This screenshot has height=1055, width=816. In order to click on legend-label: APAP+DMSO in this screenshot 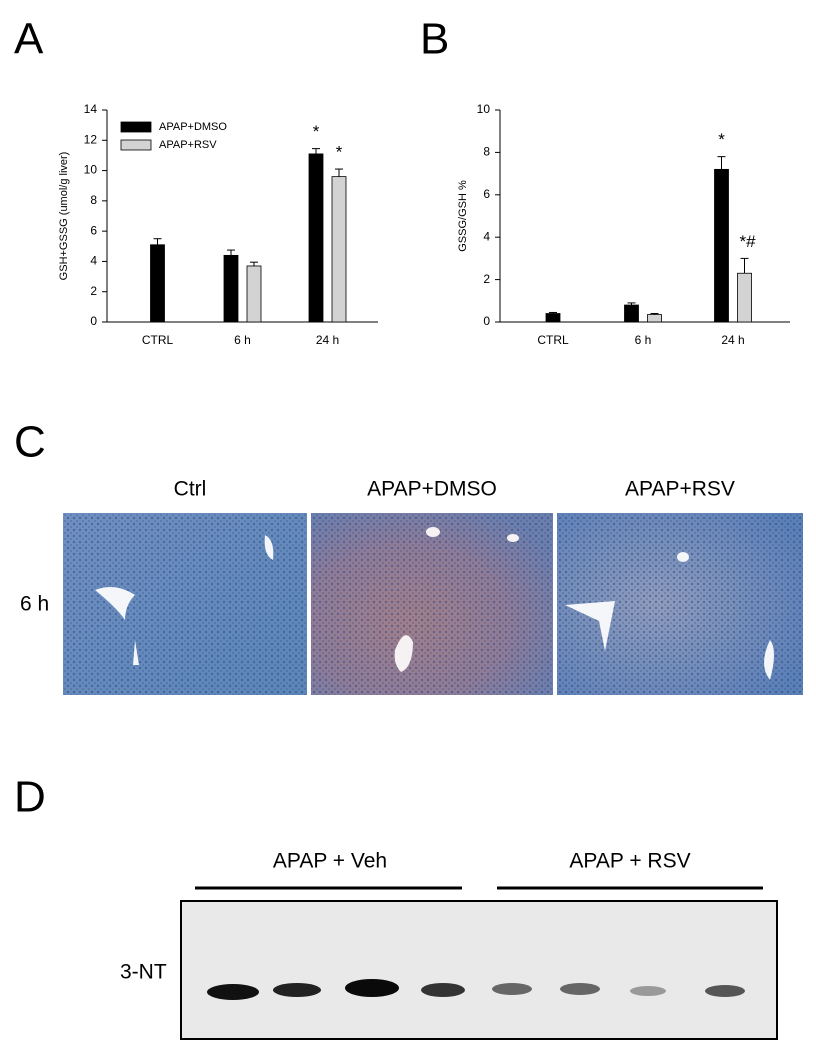, I will do `click(193, 127)`.